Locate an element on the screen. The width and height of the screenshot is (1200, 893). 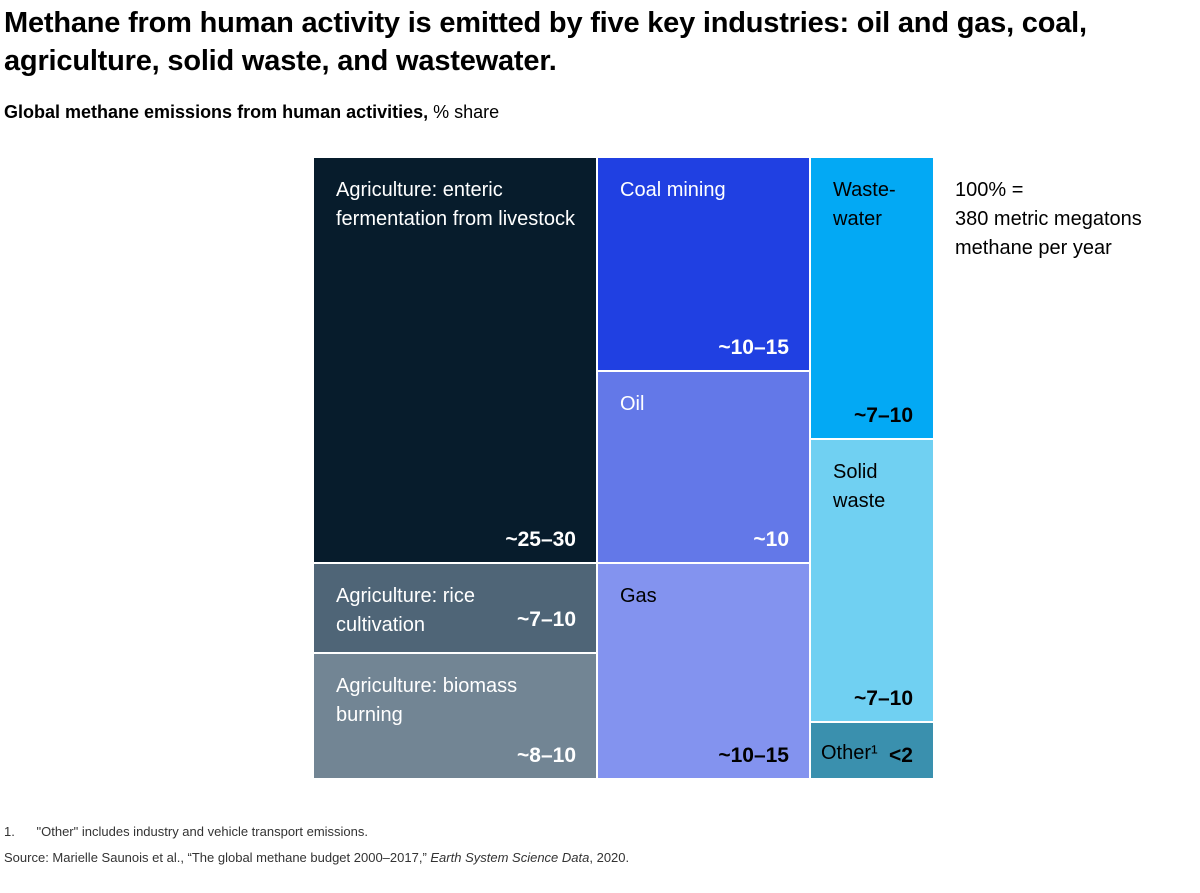
treemap-cell: Other¹ <2 is located at coordinates (872, 750).